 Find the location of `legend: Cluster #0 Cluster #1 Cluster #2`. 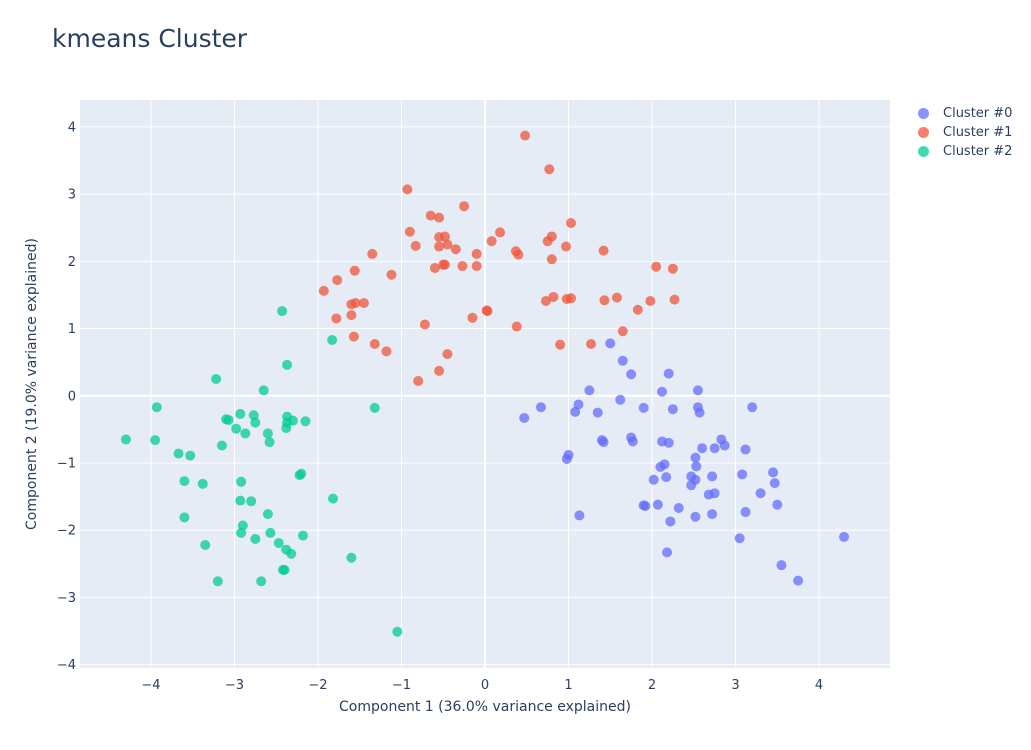

legend: Cluster #0 Cluster #1 Cluster #2 is located at coordinates (965, 132).